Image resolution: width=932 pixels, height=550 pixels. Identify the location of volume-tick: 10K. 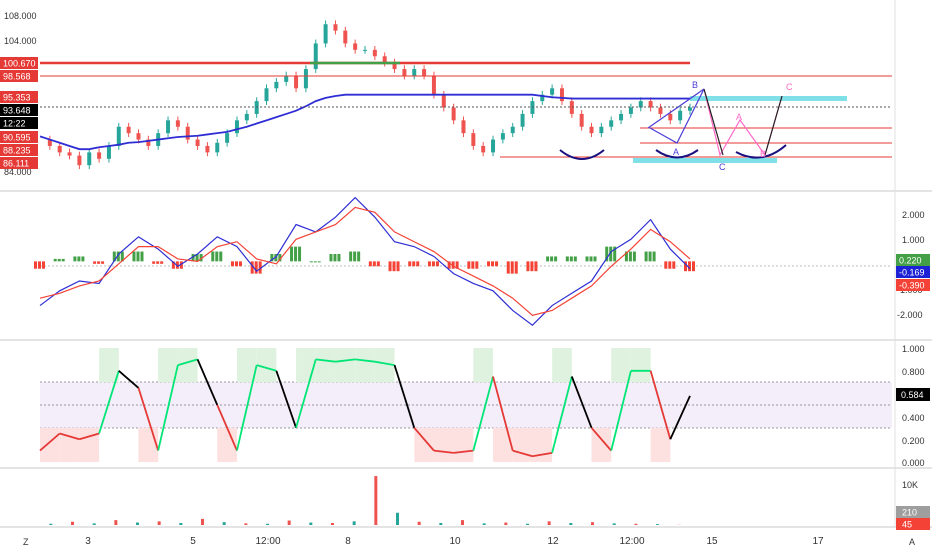
(910, 485).